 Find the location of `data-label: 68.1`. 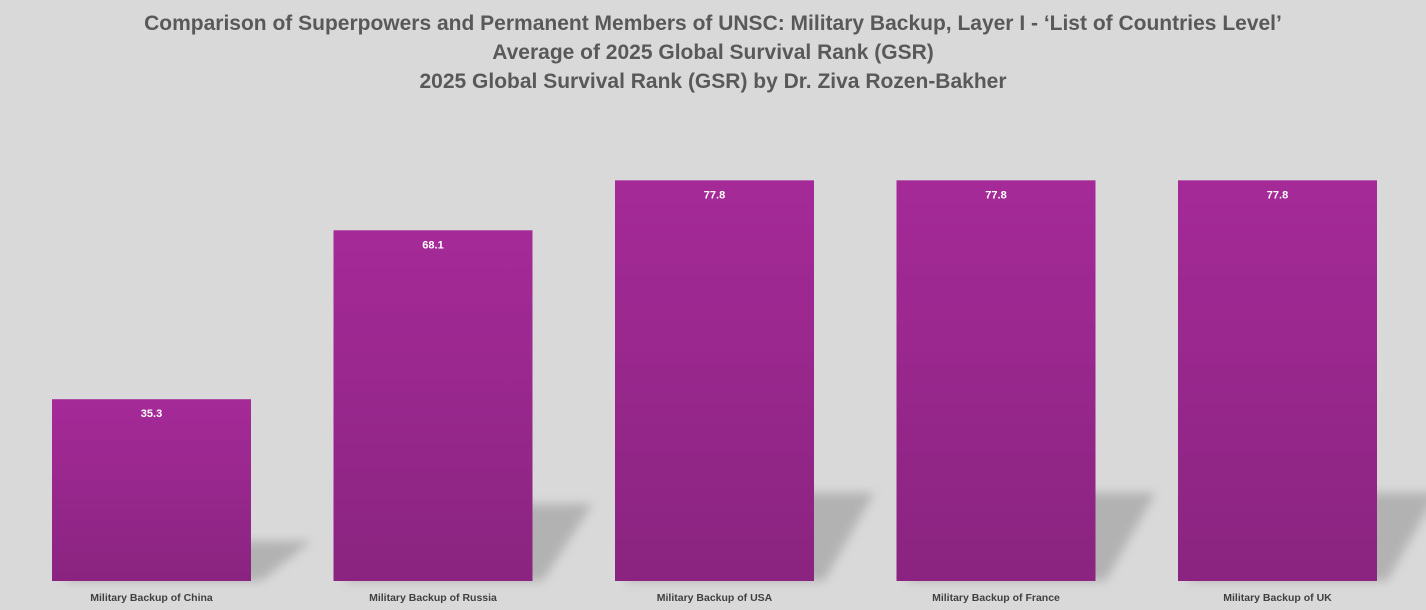

data-label: 68.1 is located at coordinates (432, 245).